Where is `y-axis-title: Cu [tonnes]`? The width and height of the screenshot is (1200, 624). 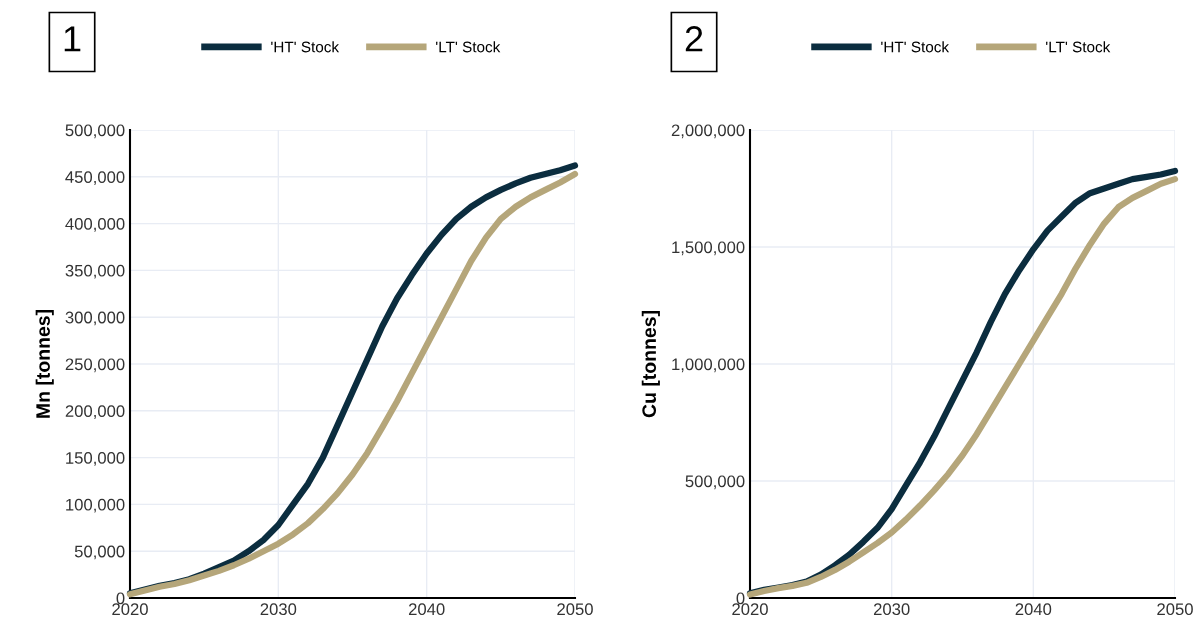
y-axis-title: Cu [tonnes] is located at coordinates (650, 364).